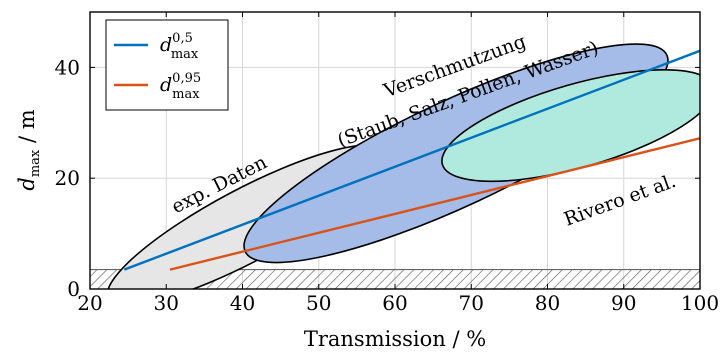 This screenshot has height=353, width=723. What do you see at coordinates (29, 149) in the screenshot?
I see `y-axis-label: dmax / m` at bounding box center [29, 149].